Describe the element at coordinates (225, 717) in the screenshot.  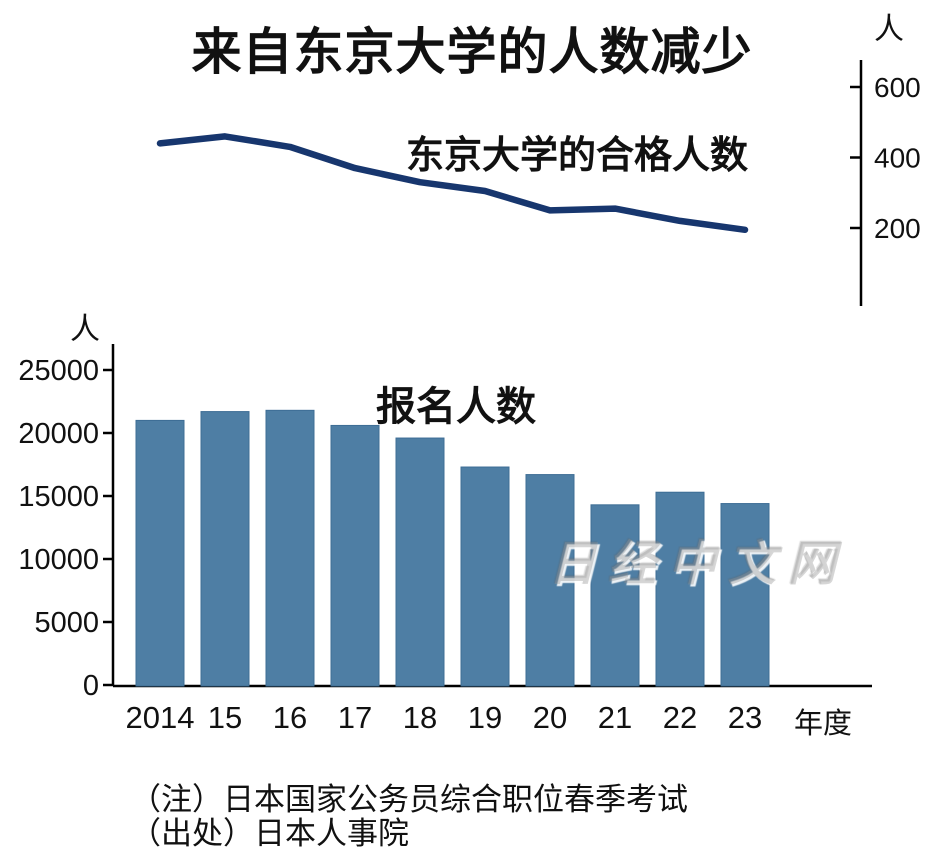
I see `x-axis-category-label: 15` at that location.